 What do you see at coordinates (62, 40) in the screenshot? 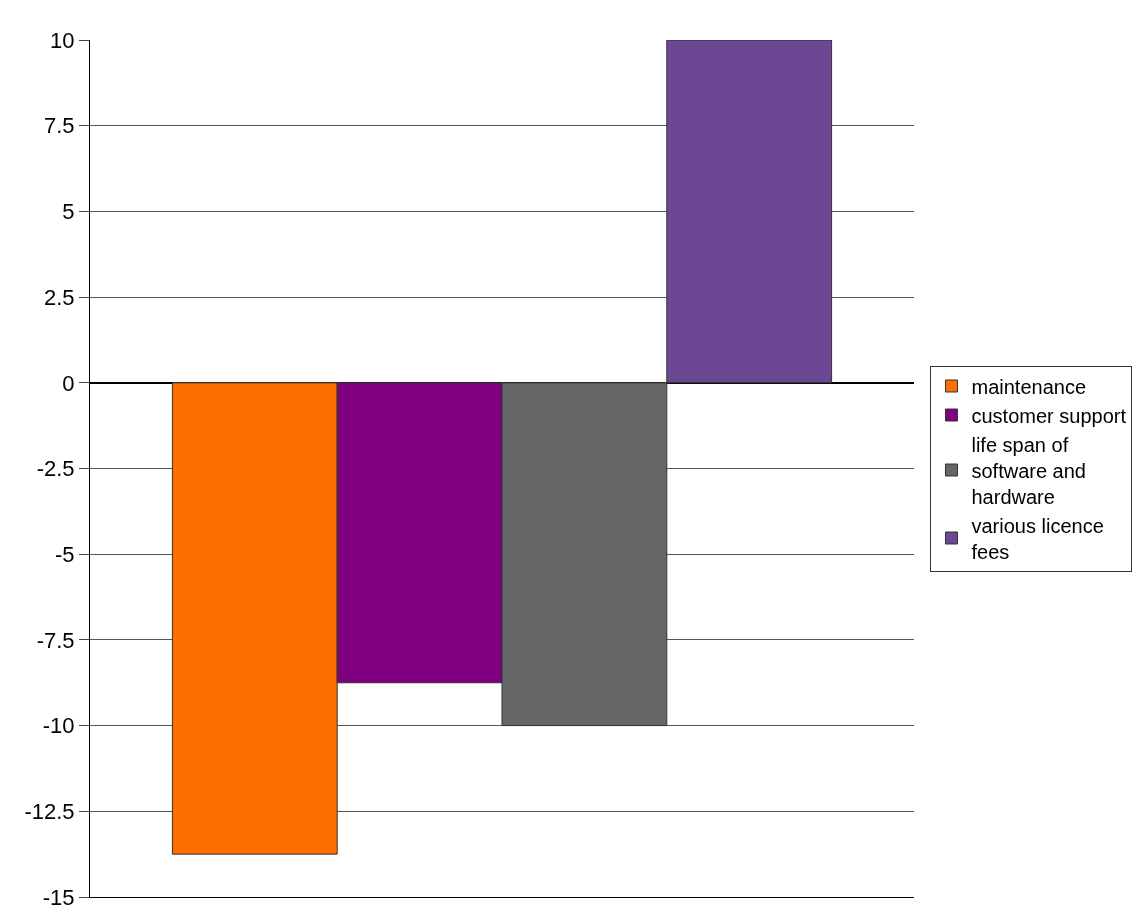
I see `y-tick-label: 10` at bounding box center [62, 40].